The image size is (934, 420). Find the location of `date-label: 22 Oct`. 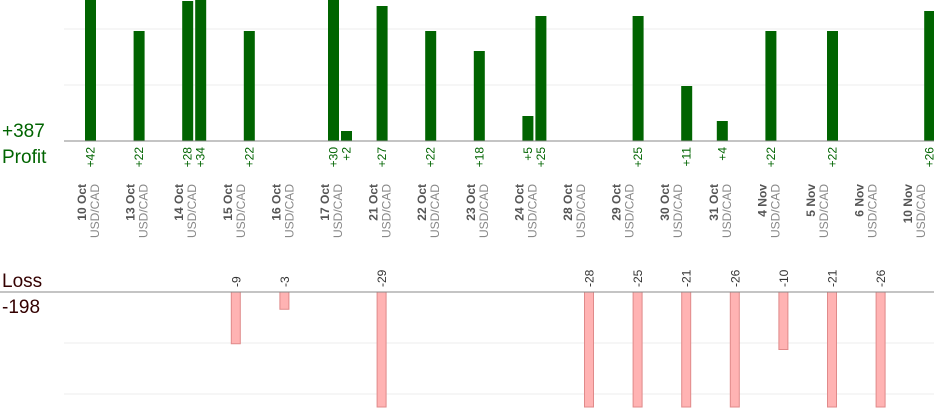

date-label: 22 Oct is located at coordinates (422, 202).